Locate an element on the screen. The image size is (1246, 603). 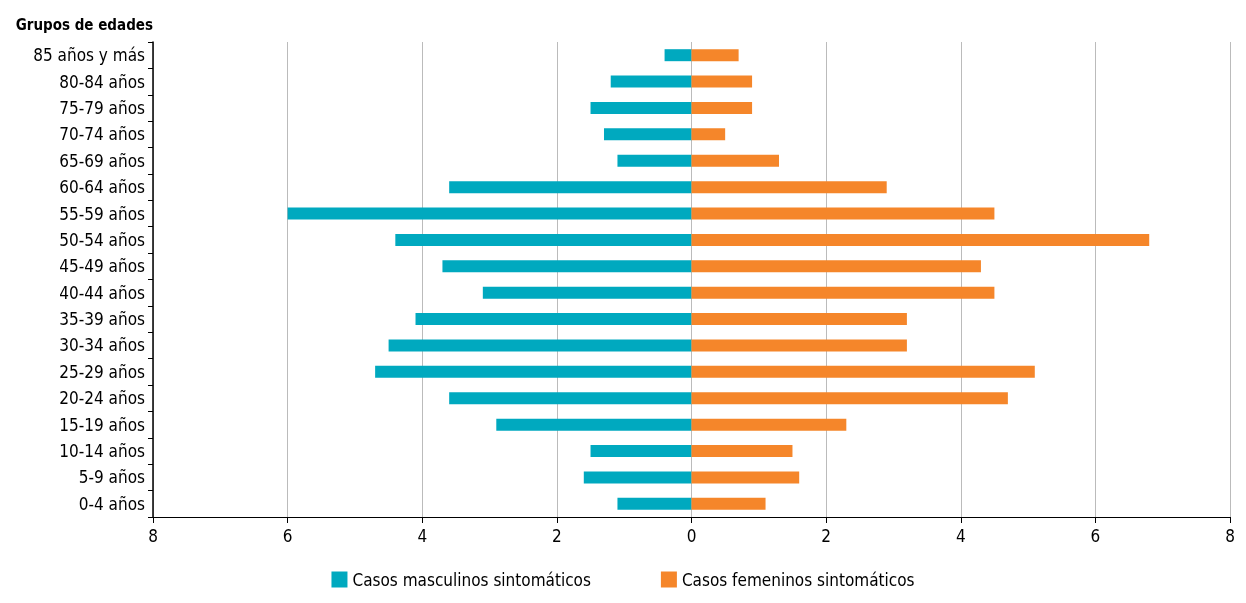
y-tick-label: 30-34 años is located at coordinates (102, 345).